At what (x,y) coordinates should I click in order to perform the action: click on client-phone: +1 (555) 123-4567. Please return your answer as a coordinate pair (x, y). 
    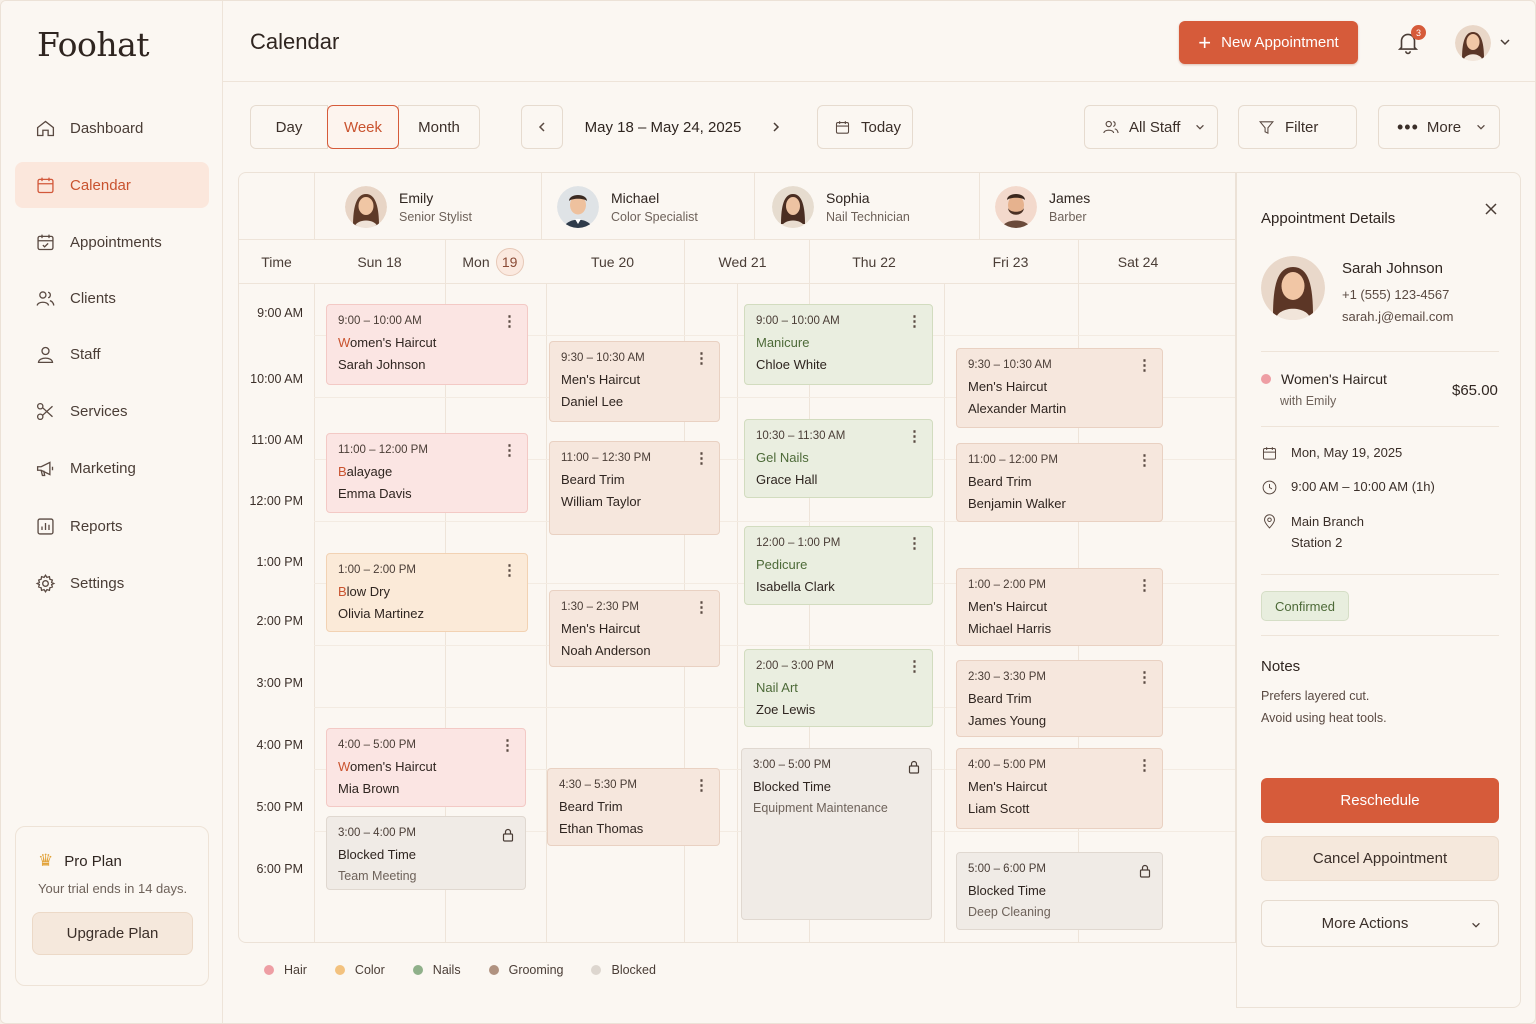
    Looking at the image, I should click on (1396, 294).